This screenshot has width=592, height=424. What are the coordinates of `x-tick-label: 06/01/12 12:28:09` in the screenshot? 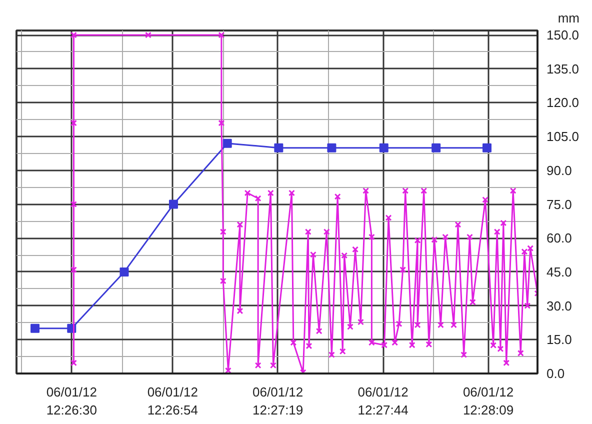 It's located at (488, 401).